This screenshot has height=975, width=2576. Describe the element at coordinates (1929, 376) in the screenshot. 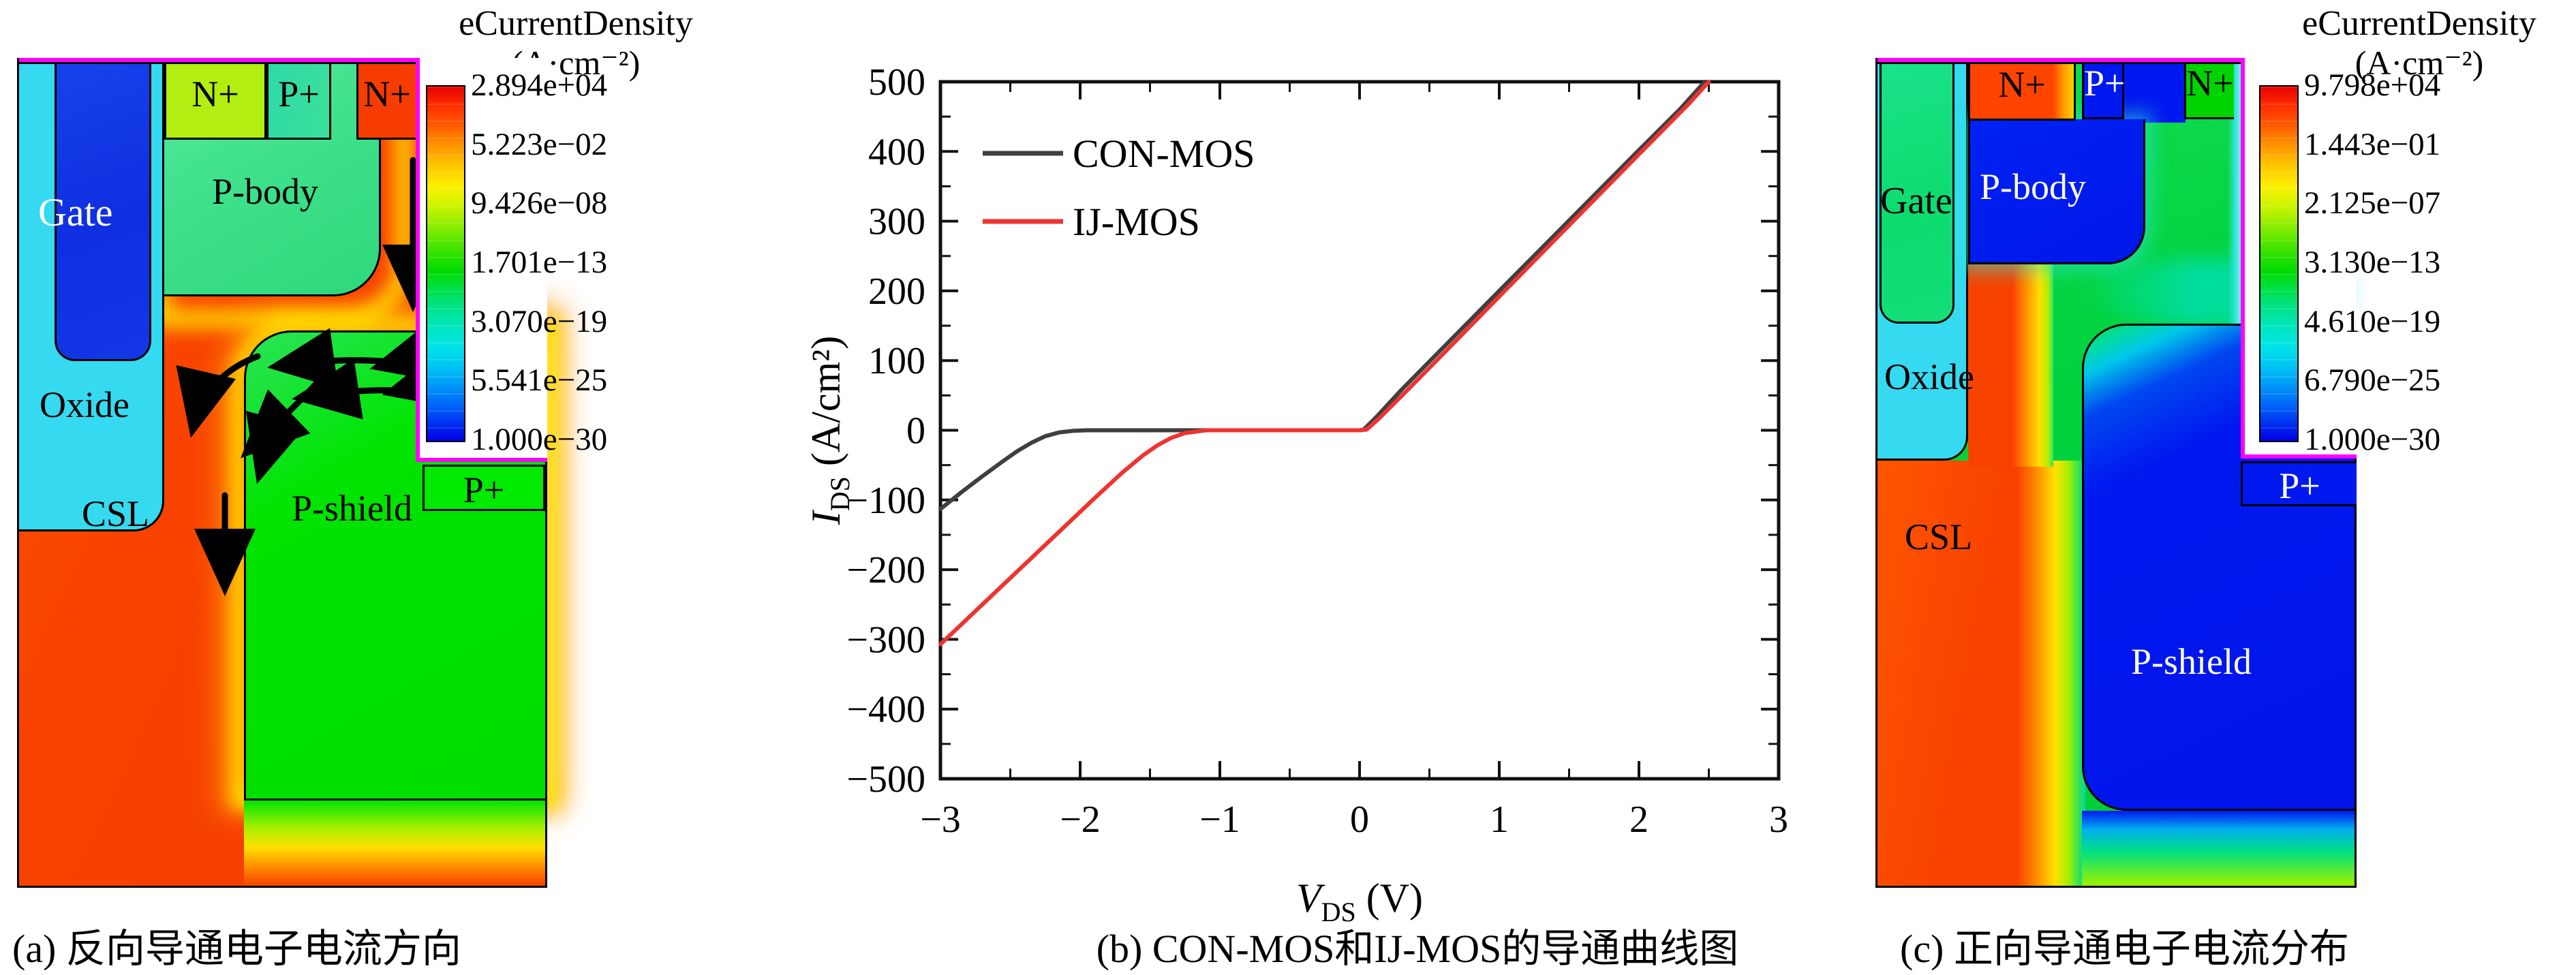

I see `oxide-label-c: Oxide` at that location.